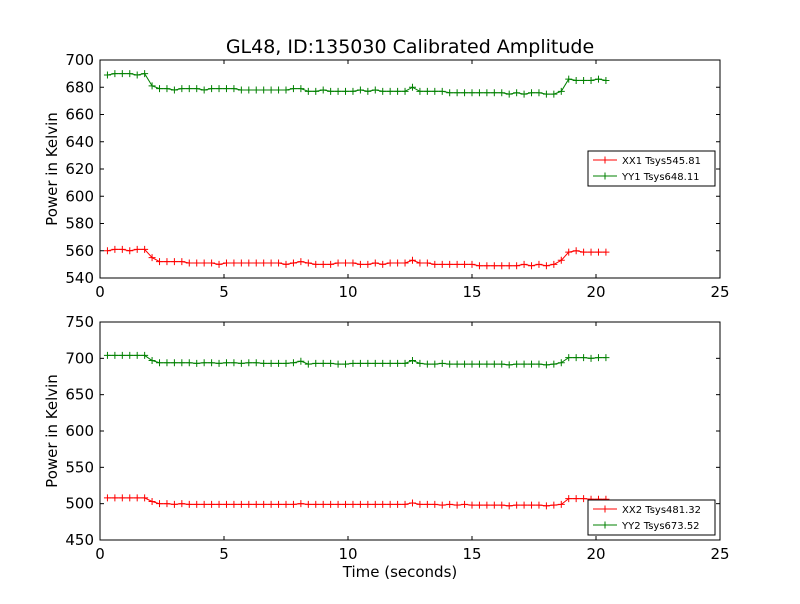  What do you see at coordinates (410, 47) in the screenshot?
I see `chart-title: GL48, ID:135030 Calibrated Amplitude` at bounding box center [410, 47].